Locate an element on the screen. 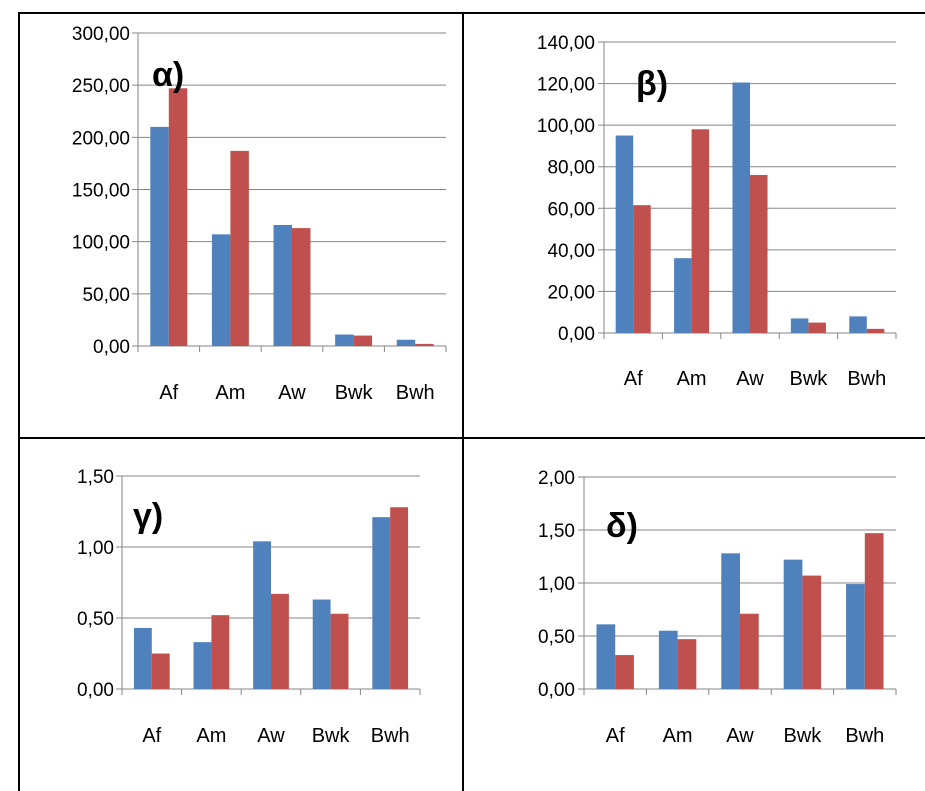  panel-label: γ) is located at coordinates (148, 516).